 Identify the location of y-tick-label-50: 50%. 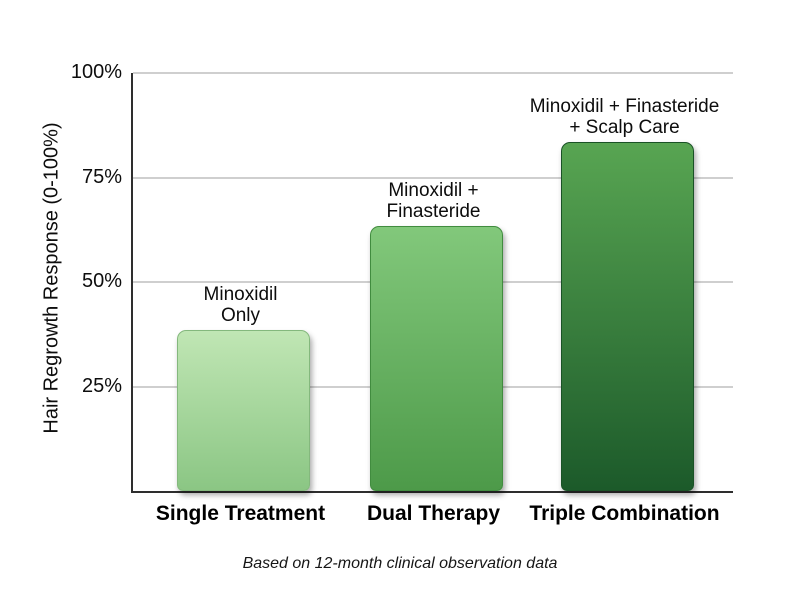
(101, 281).